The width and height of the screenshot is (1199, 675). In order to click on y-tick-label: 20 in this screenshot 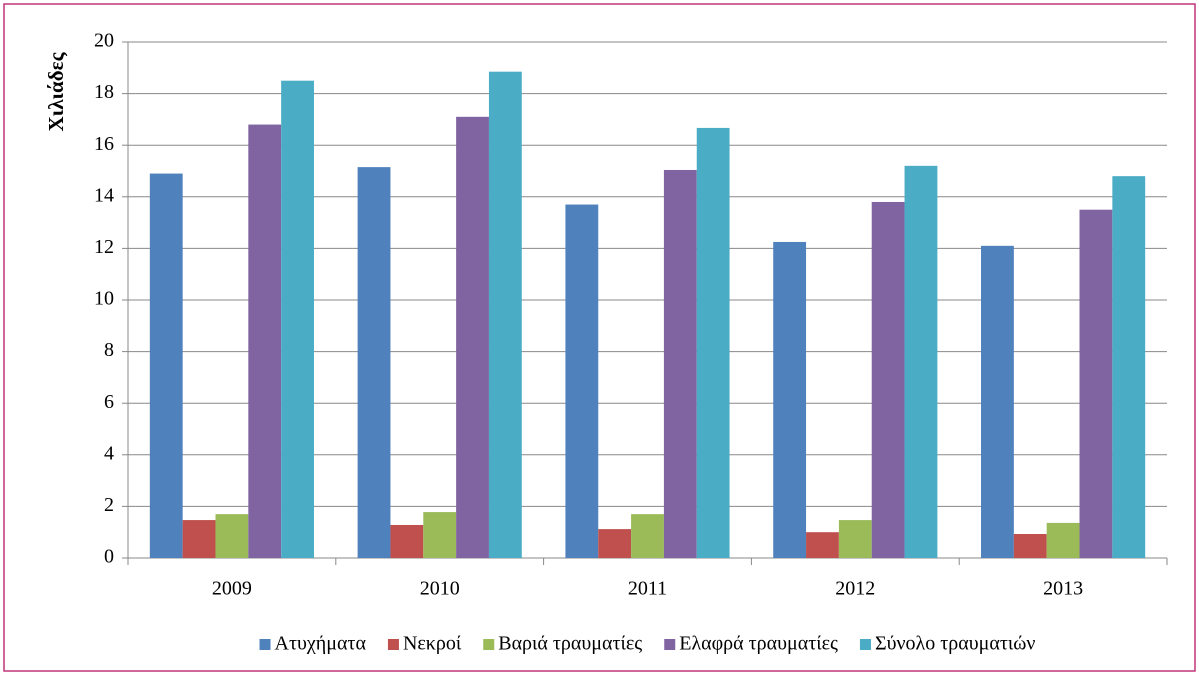, I will do `click(104, 41)`.